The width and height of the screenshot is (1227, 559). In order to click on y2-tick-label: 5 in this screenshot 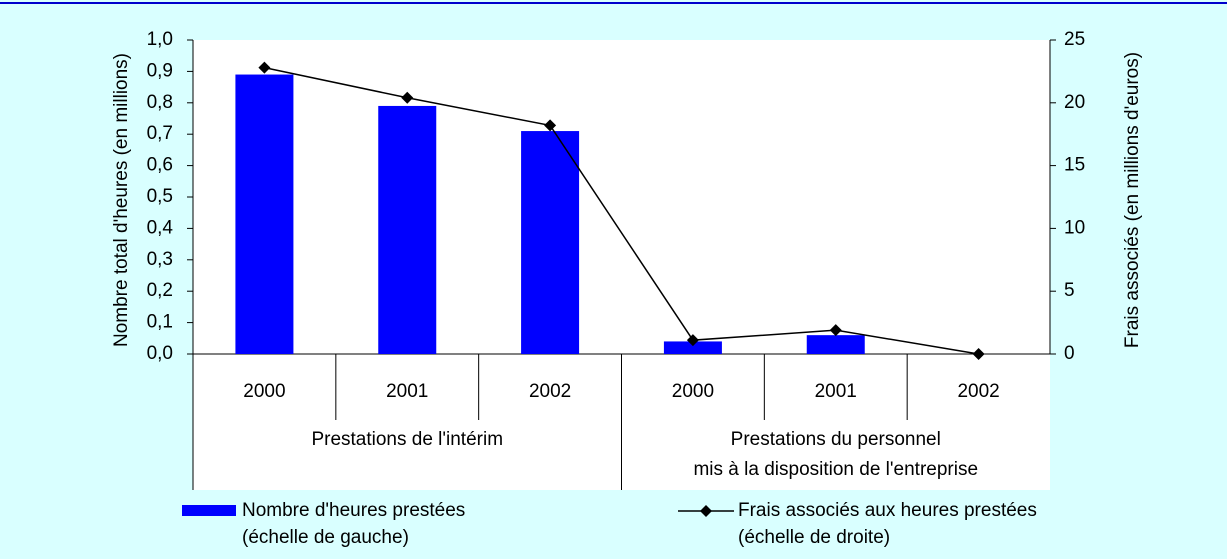, I will do `click(1069, 290)`.